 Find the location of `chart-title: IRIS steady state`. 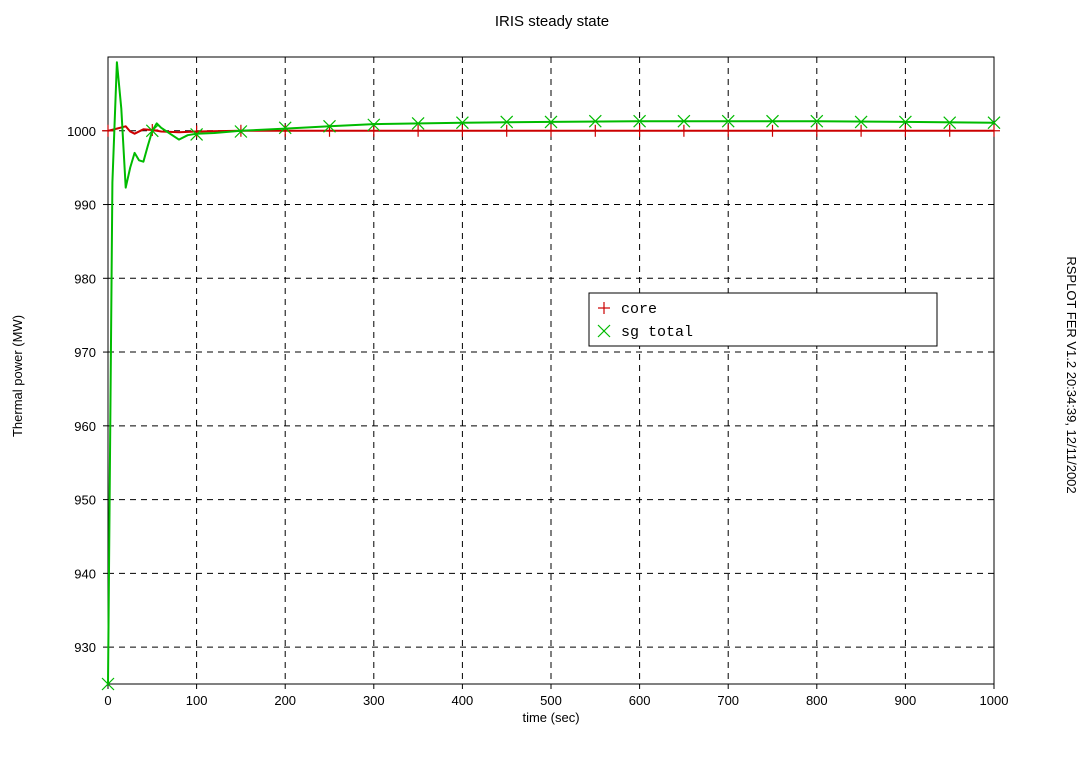

chart-title: IRIS steady state is located at coordinates (552, 21).